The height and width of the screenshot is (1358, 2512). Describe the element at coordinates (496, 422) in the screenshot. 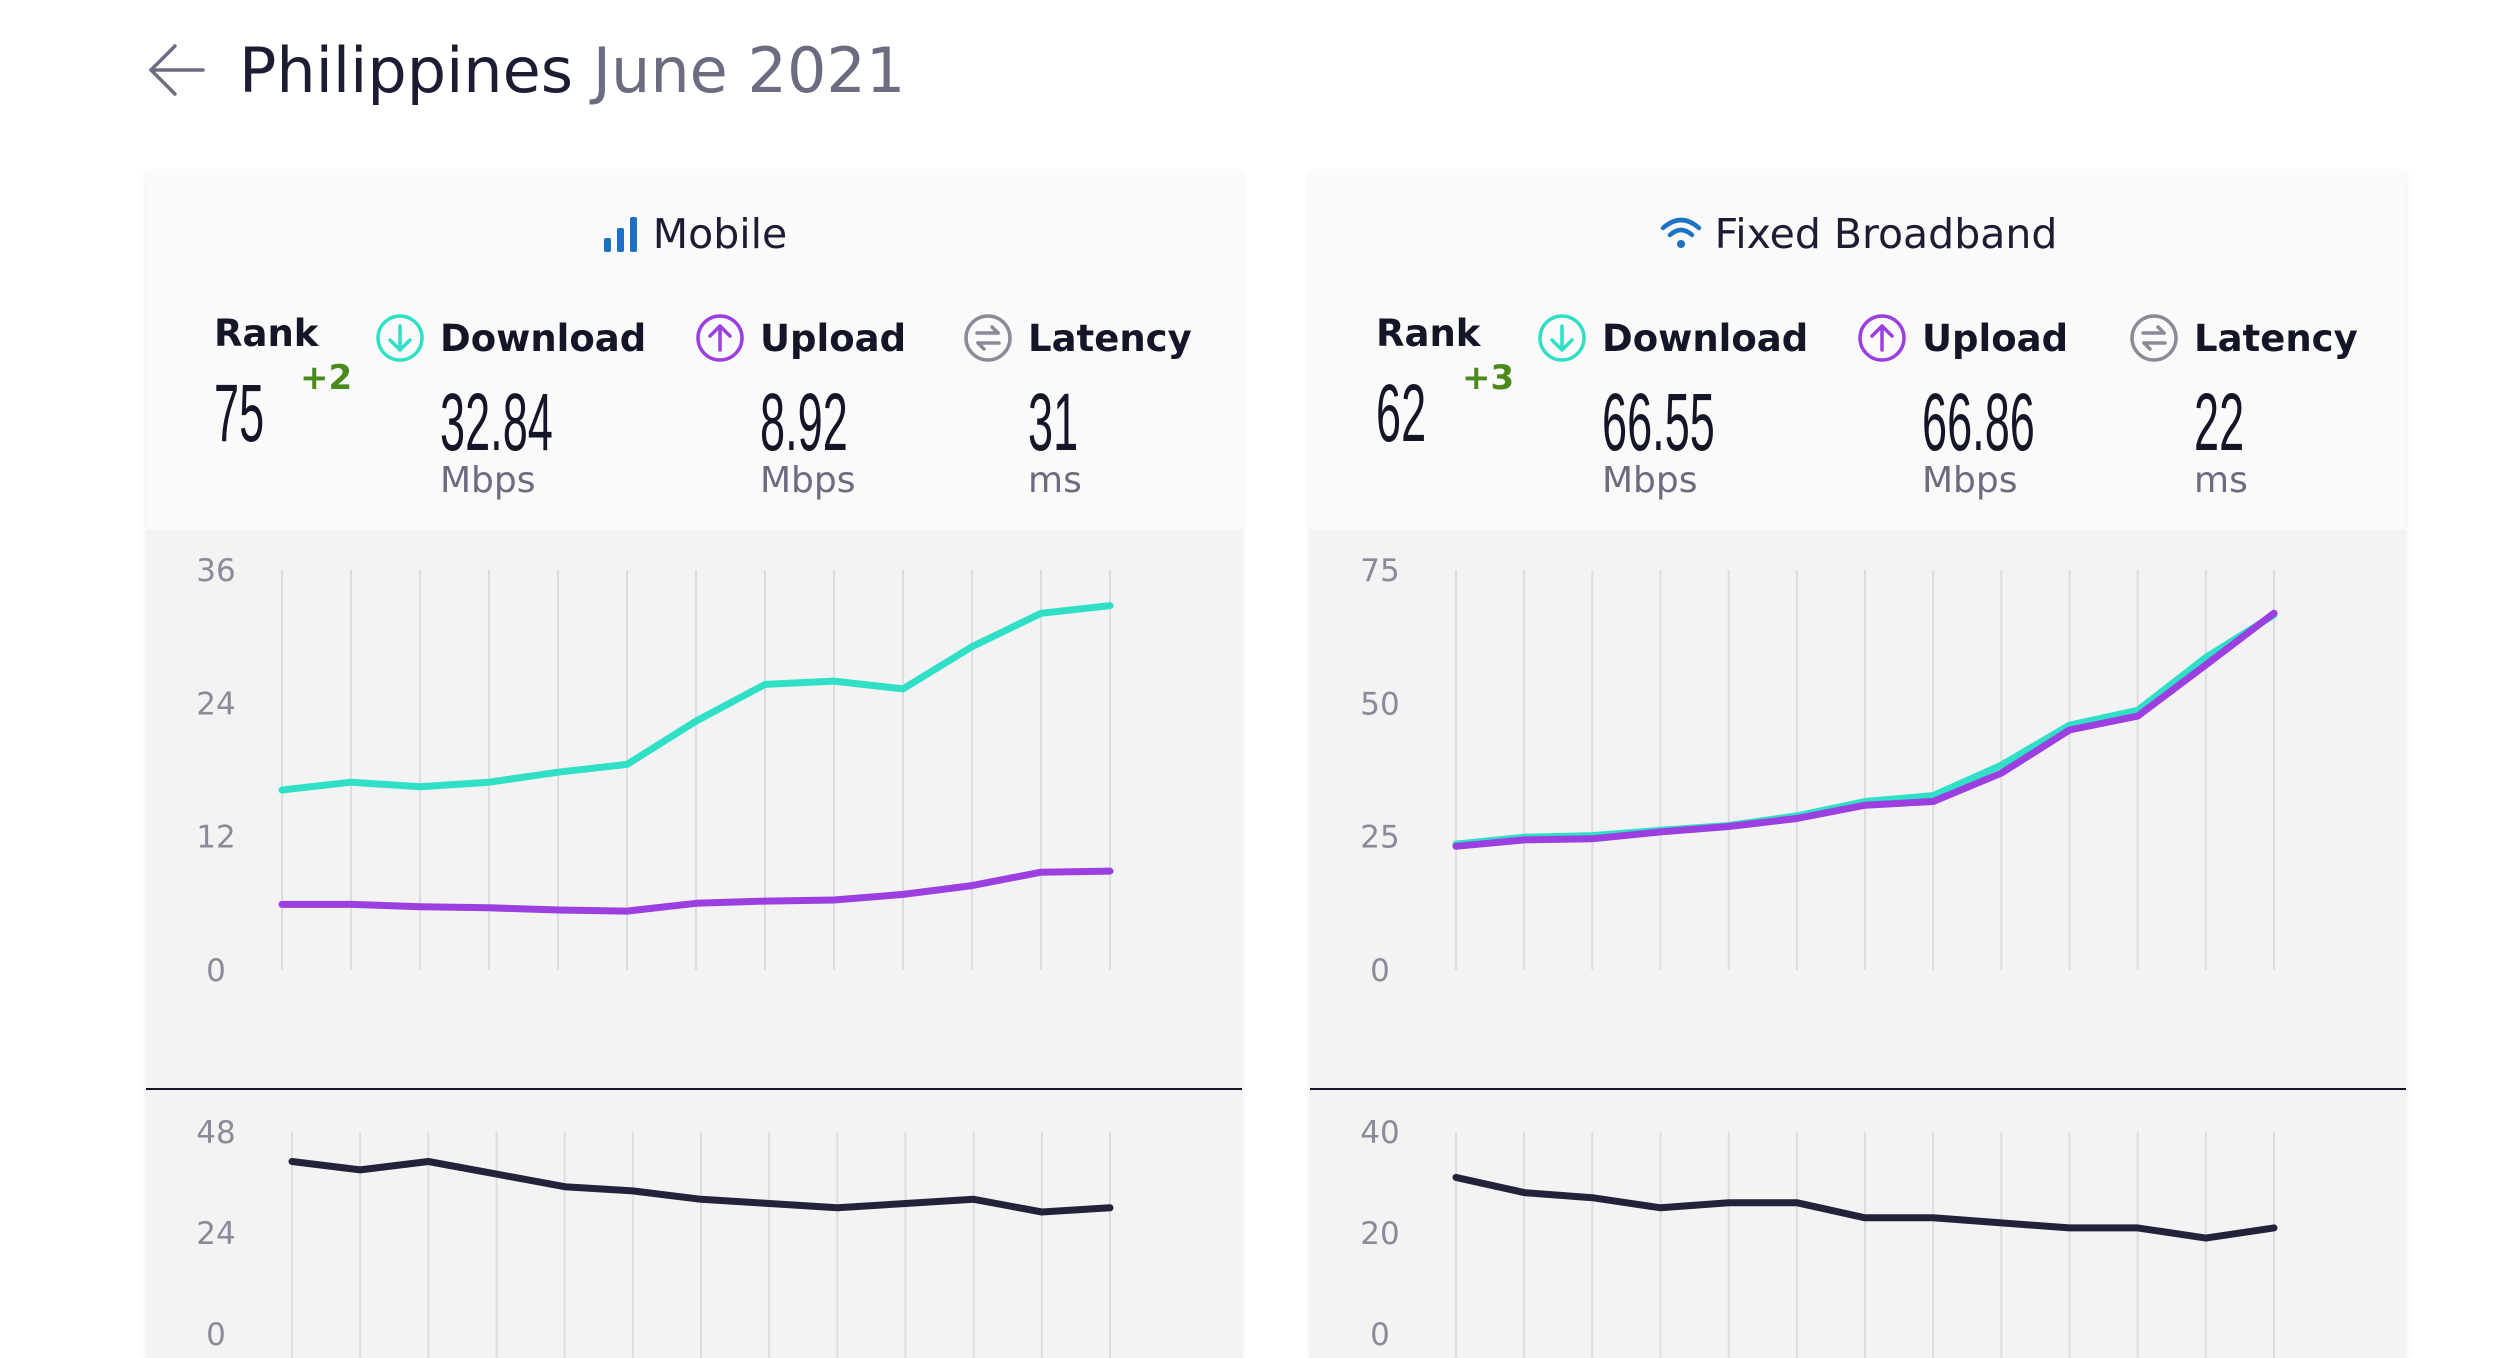

I see `download-value: 32.84` at that location.